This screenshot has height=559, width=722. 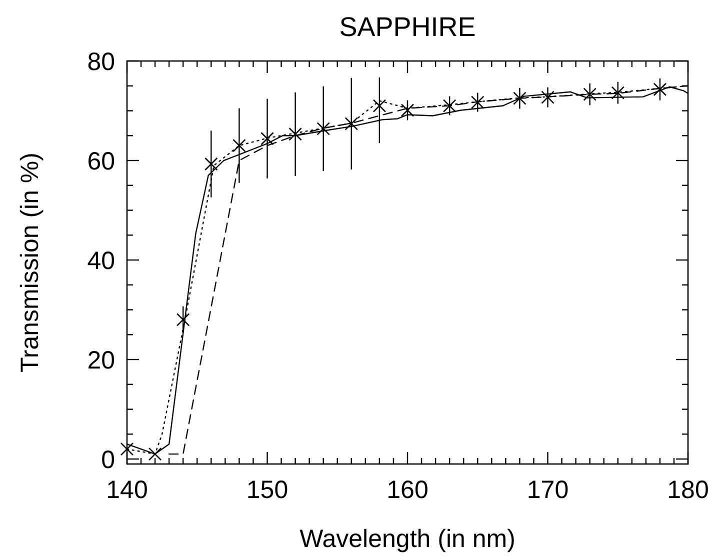 What do you see at coordinates (408, 539) in the screenshot?
I see `x-axis-title: Wavelength (in nm)` at bounding box center [408, 539].